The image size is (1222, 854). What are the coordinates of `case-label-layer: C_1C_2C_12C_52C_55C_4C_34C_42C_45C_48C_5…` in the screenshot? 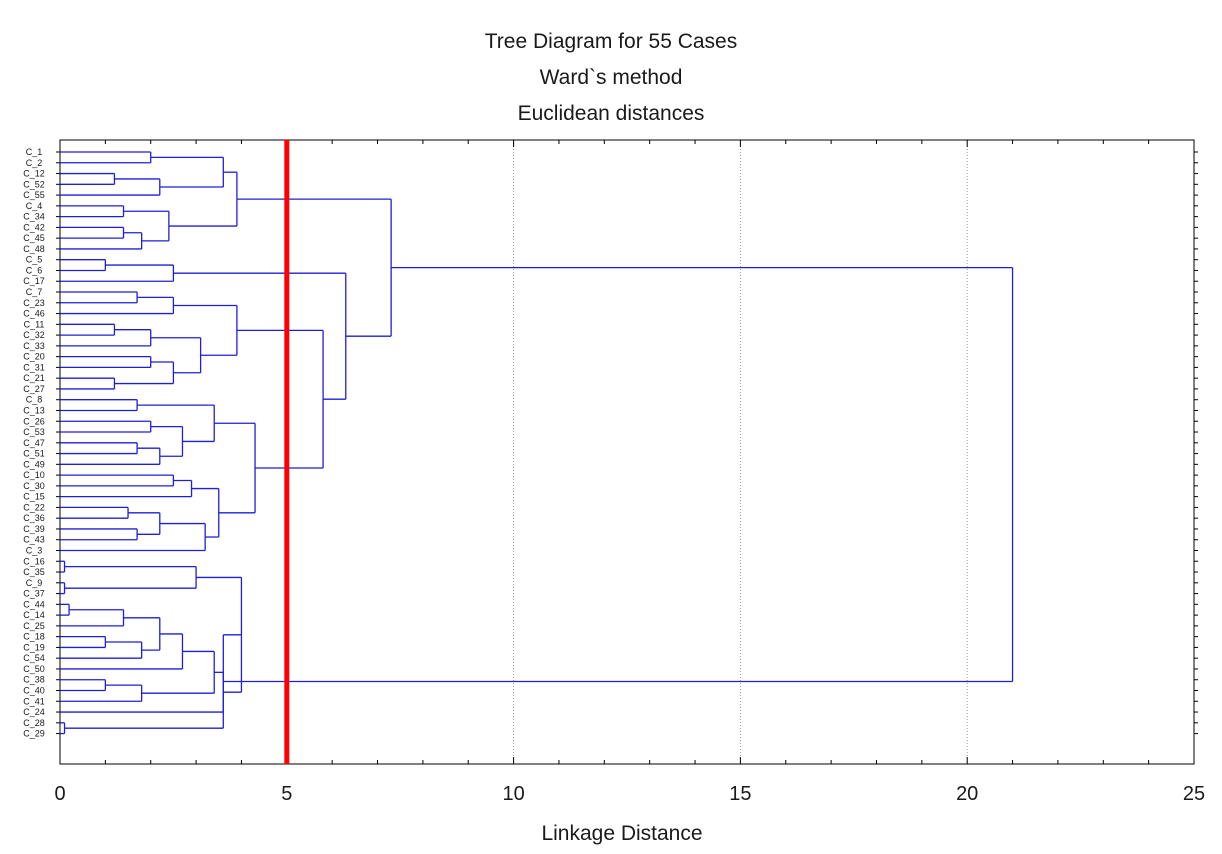 It's located at (34, 443).